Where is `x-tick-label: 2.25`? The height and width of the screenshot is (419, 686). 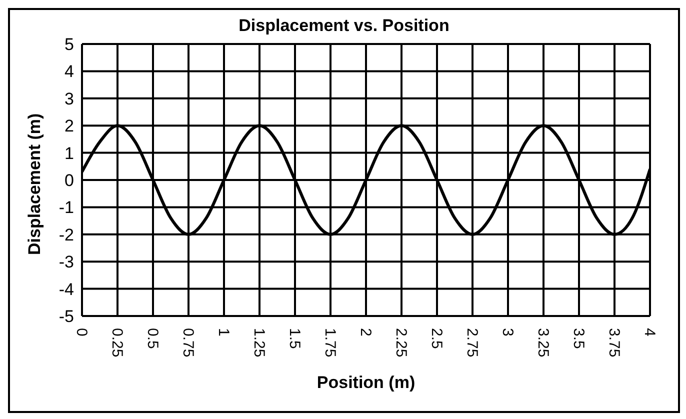
x-tick-label: 2.25 is located at coordinates (401, 343).